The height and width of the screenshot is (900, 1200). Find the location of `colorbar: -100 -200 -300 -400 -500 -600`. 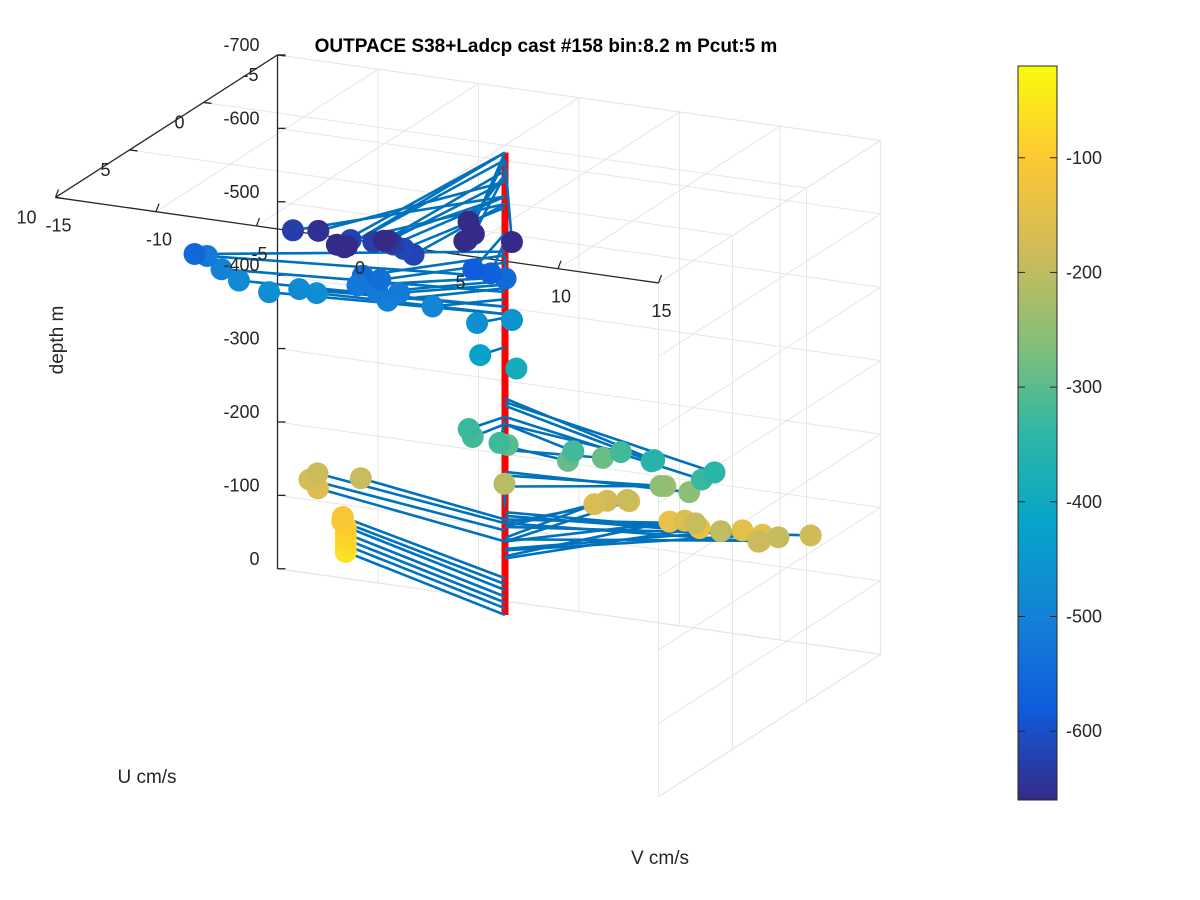

colorbar: -100 -200 -300 -400 -500 -600 is located at coordinates (1059, 433).